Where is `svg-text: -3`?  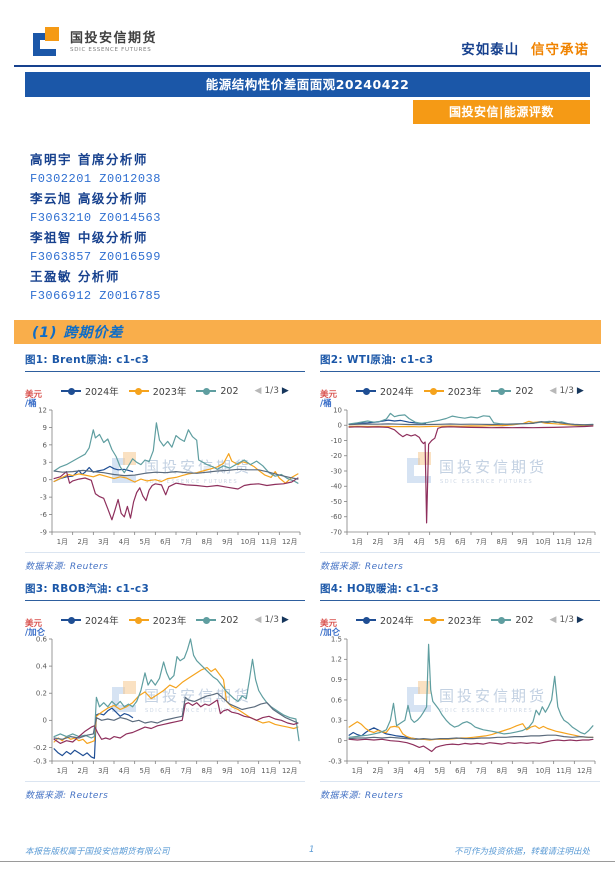 svg-text: -3 is located at coordinates (43, 498).